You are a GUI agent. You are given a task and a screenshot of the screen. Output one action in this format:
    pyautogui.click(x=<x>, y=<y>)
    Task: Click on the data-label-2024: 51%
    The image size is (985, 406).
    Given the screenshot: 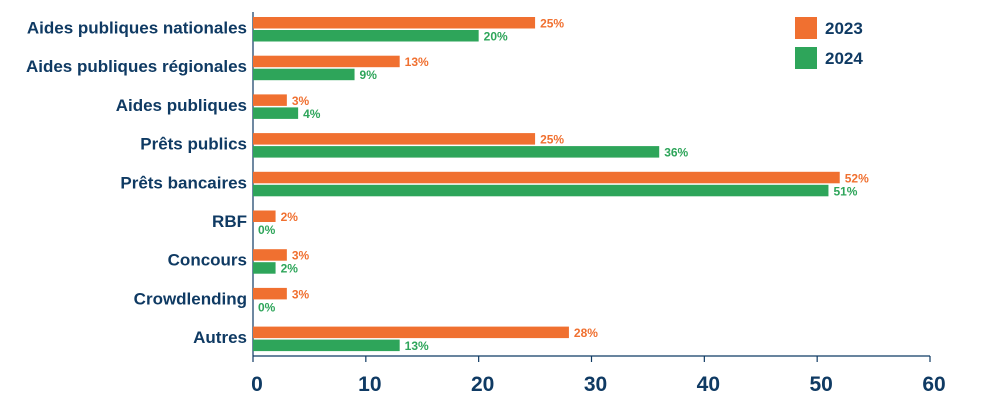 What is the action you would take?
    pyautogui.click(x=845, y=191)
    